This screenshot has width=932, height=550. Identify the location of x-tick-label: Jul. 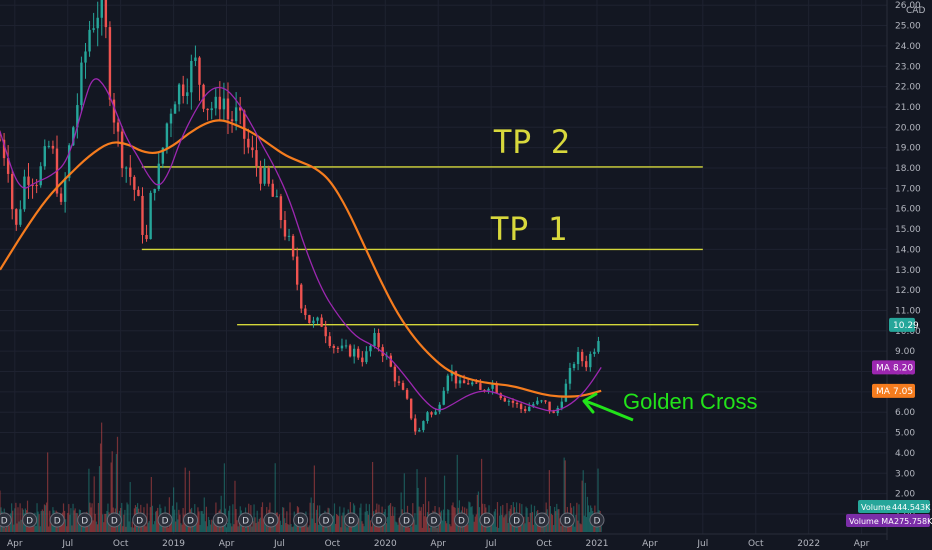
(491, 544).